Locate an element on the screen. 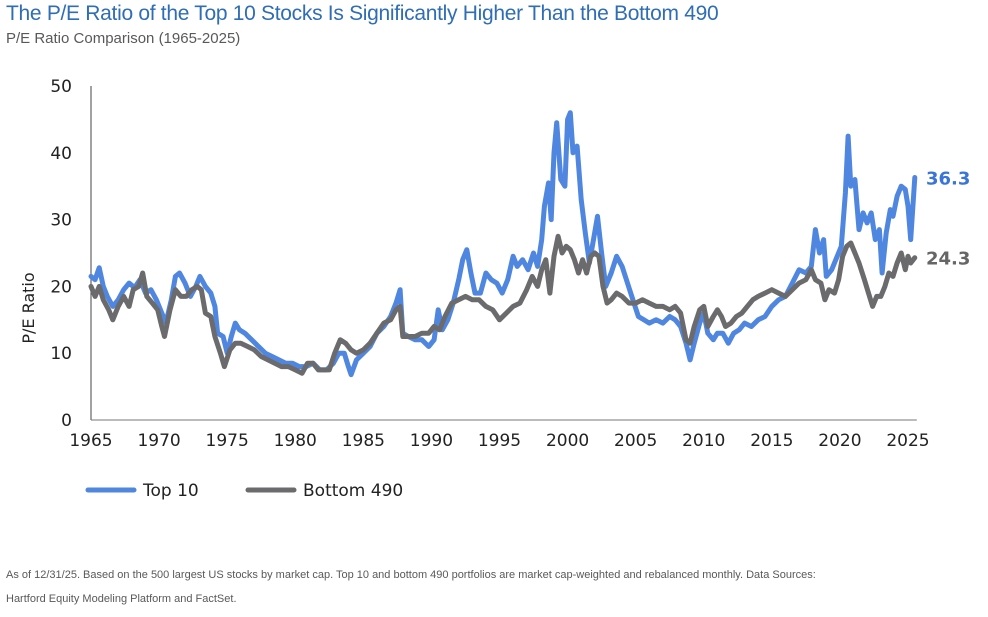 This screenshot has height=617, width=988. x-tick-label: 1985 is located at coordinates (363, 441).